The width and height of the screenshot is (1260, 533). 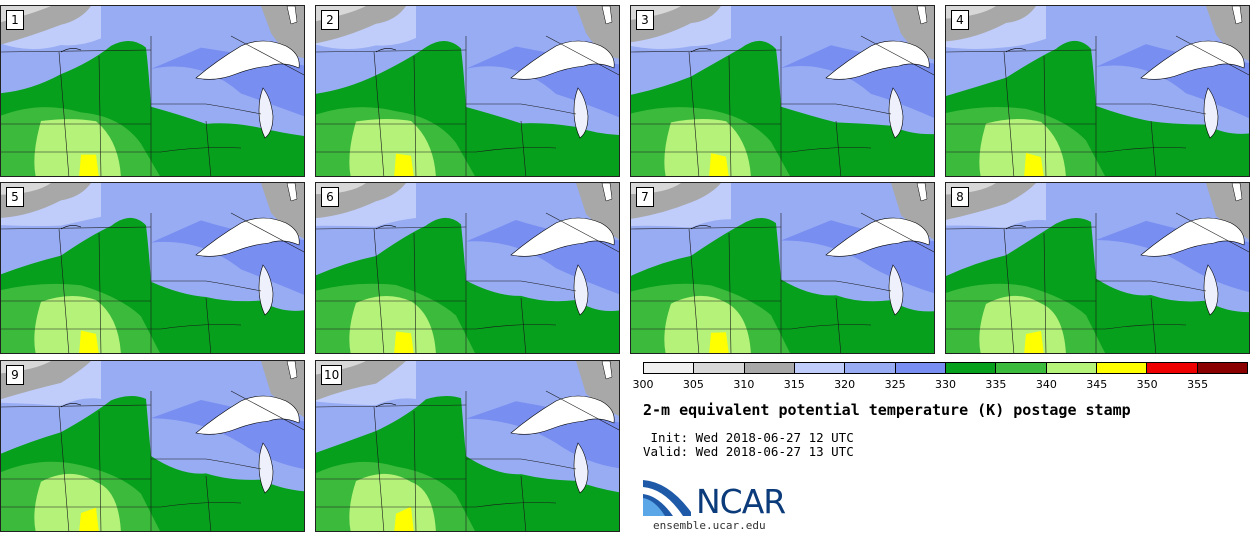 I want to click on ensemble-member-map: 5, so click(x=152, y=268).